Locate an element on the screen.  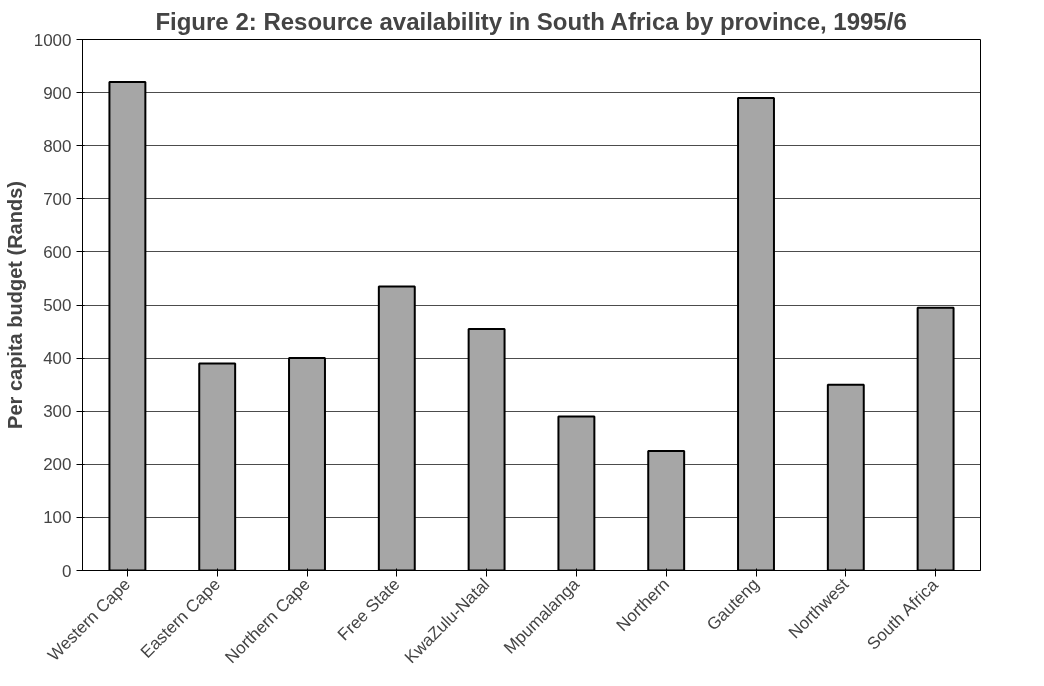
y-tick-label: 500 is located at coordinates (57, 305).